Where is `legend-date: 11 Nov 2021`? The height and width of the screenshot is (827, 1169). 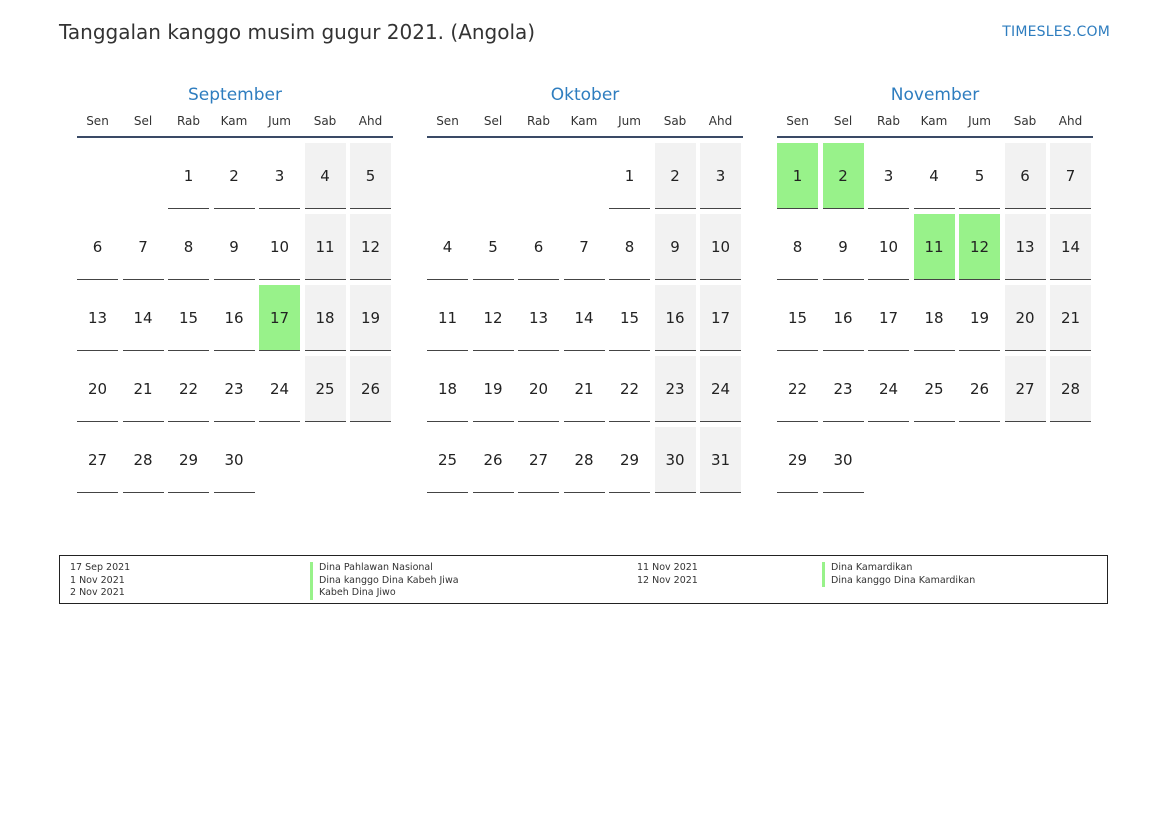
legend-date: 11 Nov 2021 is located at coordinates (667, 567).